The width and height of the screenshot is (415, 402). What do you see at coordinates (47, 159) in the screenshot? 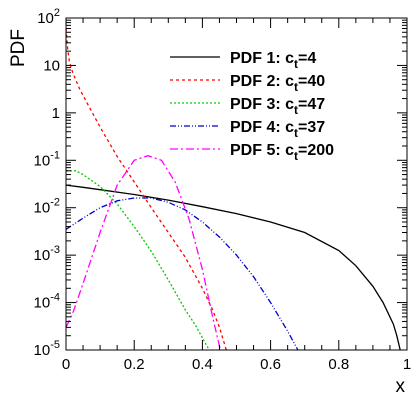
I see `y-tick-label: 10⁻¹` at bounding box center [47, 159].